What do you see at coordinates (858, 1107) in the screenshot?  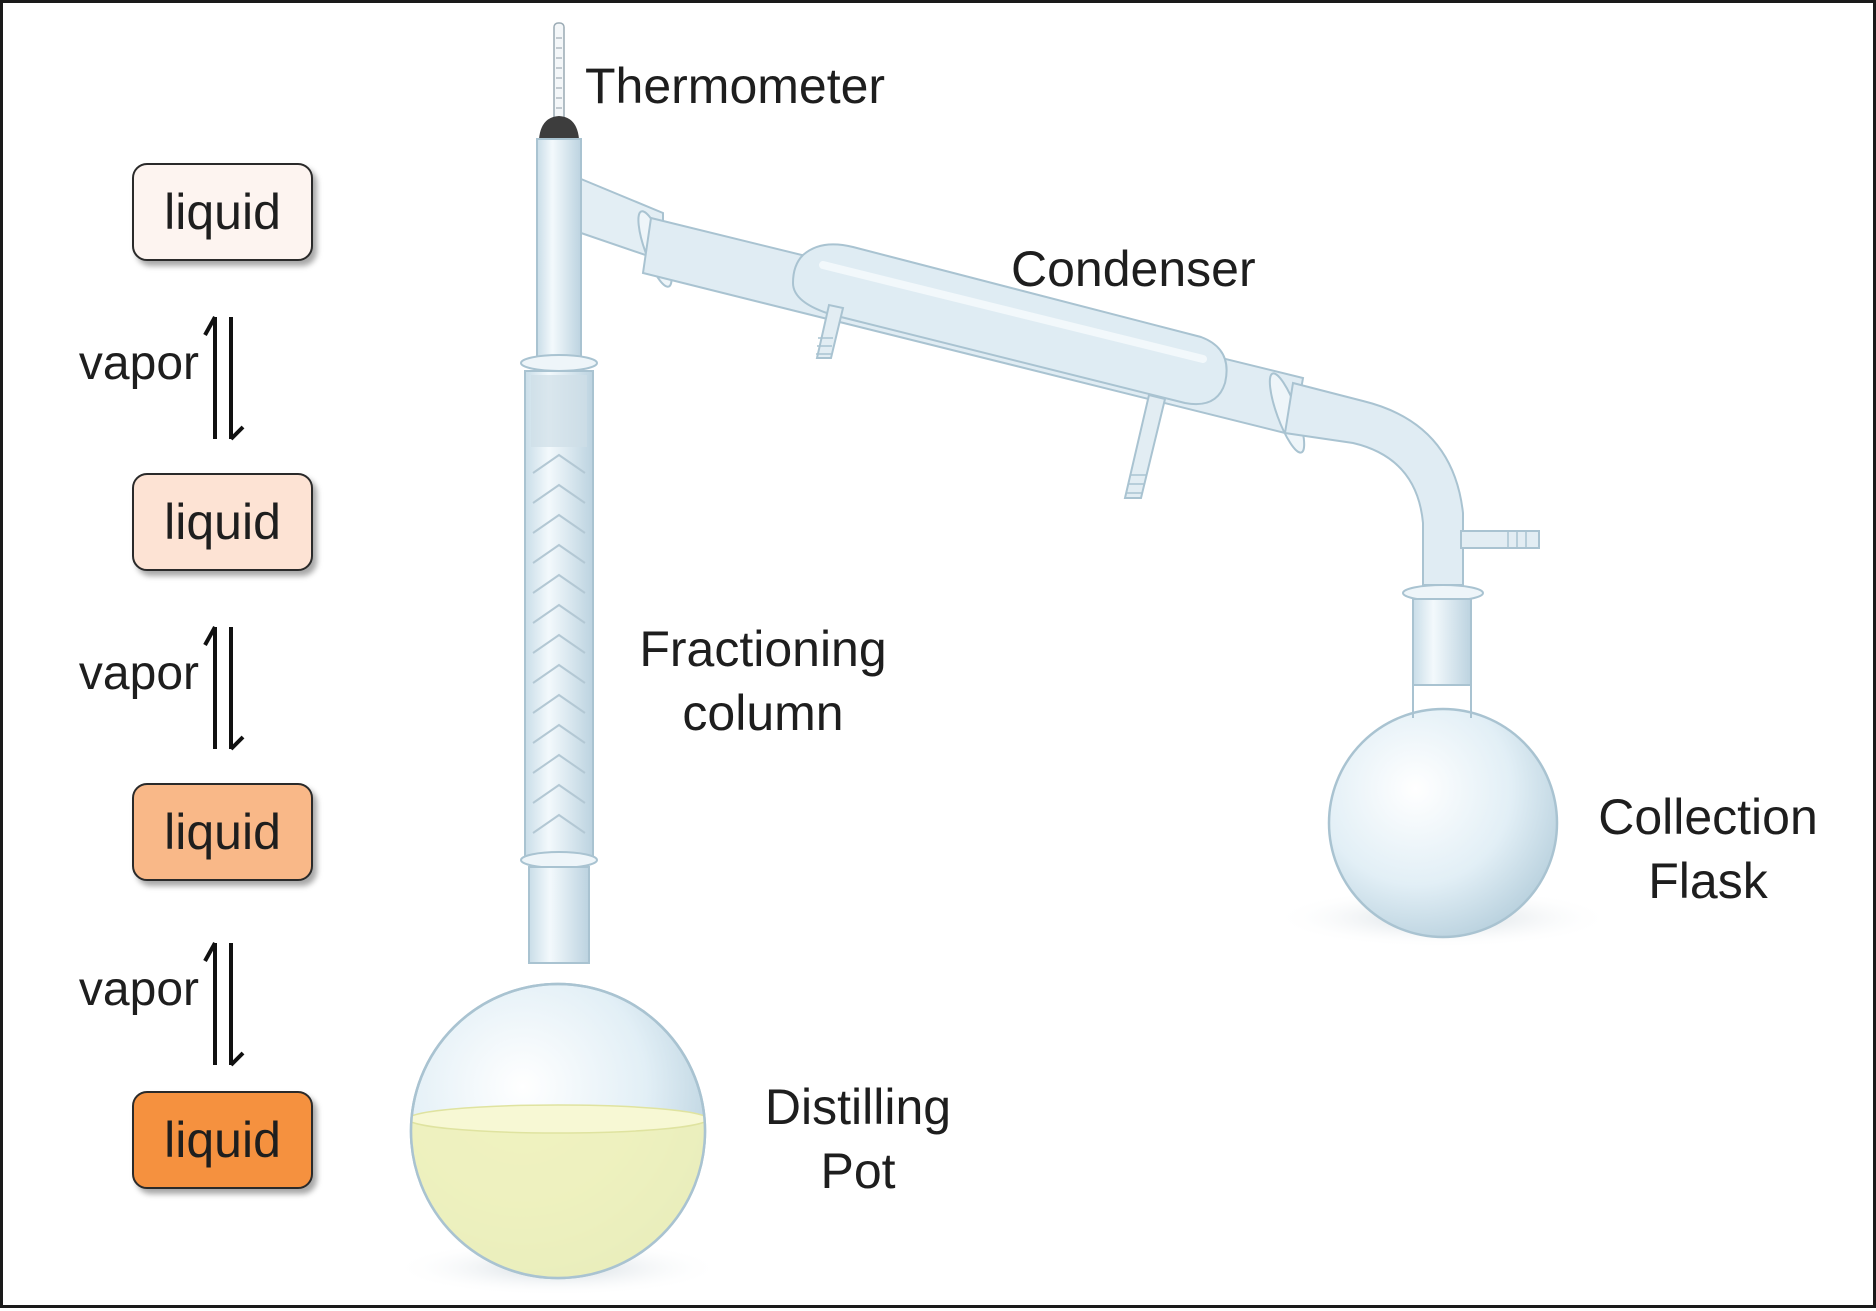 I see `distilling-pot-label-line1: Distilling` at bounding box center [858, 1107].